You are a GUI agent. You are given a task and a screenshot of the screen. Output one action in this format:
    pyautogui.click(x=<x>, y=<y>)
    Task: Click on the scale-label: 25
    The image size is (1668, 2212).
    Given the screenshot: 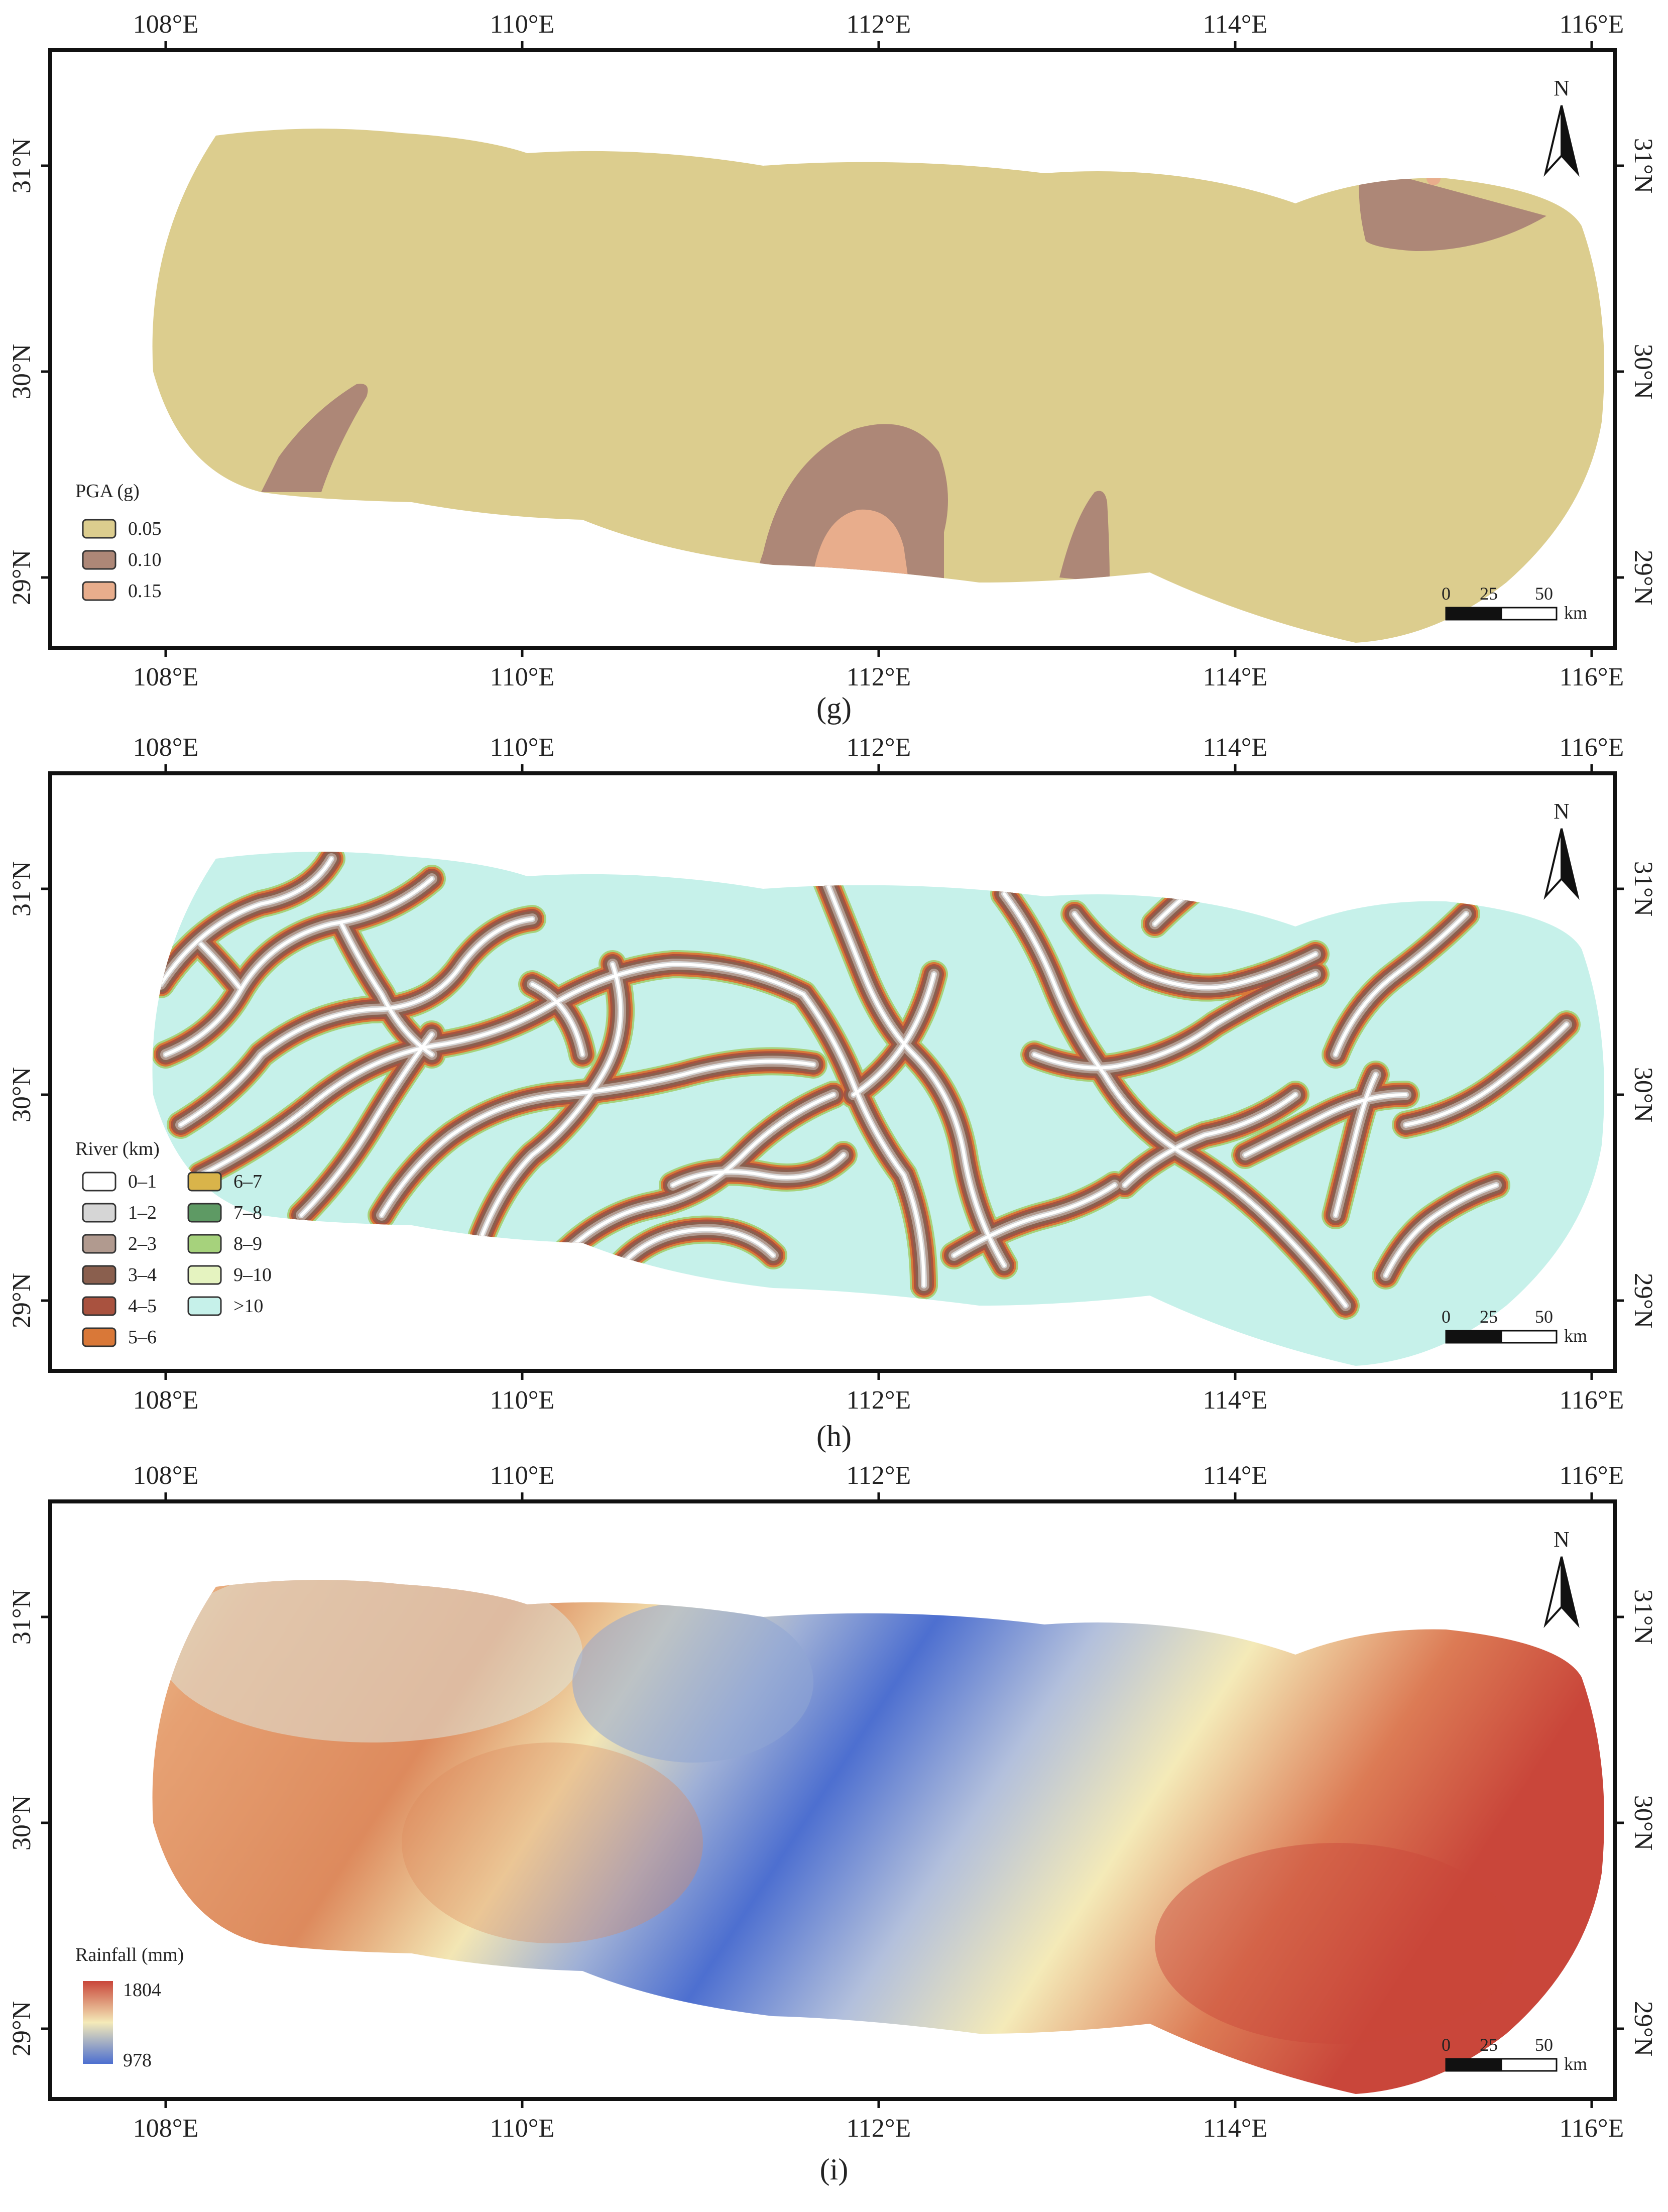 What is the action you would take?
    pyautogui.click(x=1489, y=2045)
    